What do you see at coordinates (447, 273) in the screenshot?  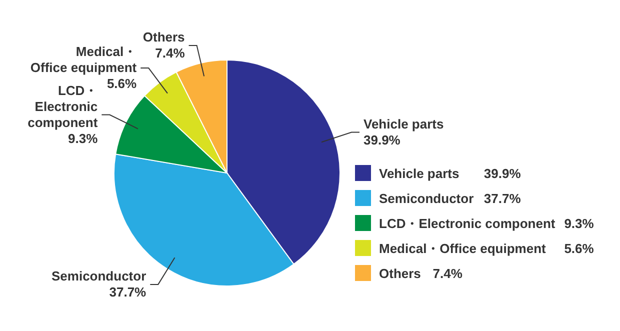 I see `text: 7.4%` at bounding box center [447, 273].